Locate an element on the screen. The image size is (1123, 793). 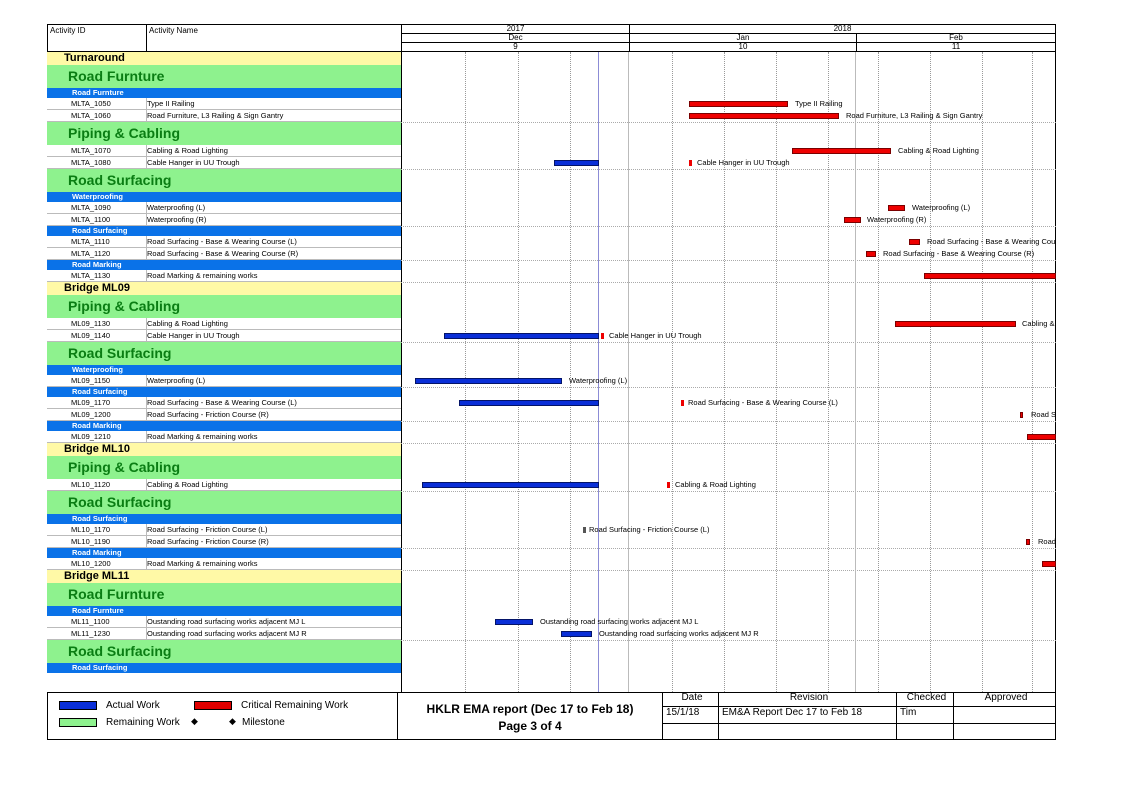
activity-row: ML10_1200 Road Marking & remaining works is located at coordinates (224, 564).